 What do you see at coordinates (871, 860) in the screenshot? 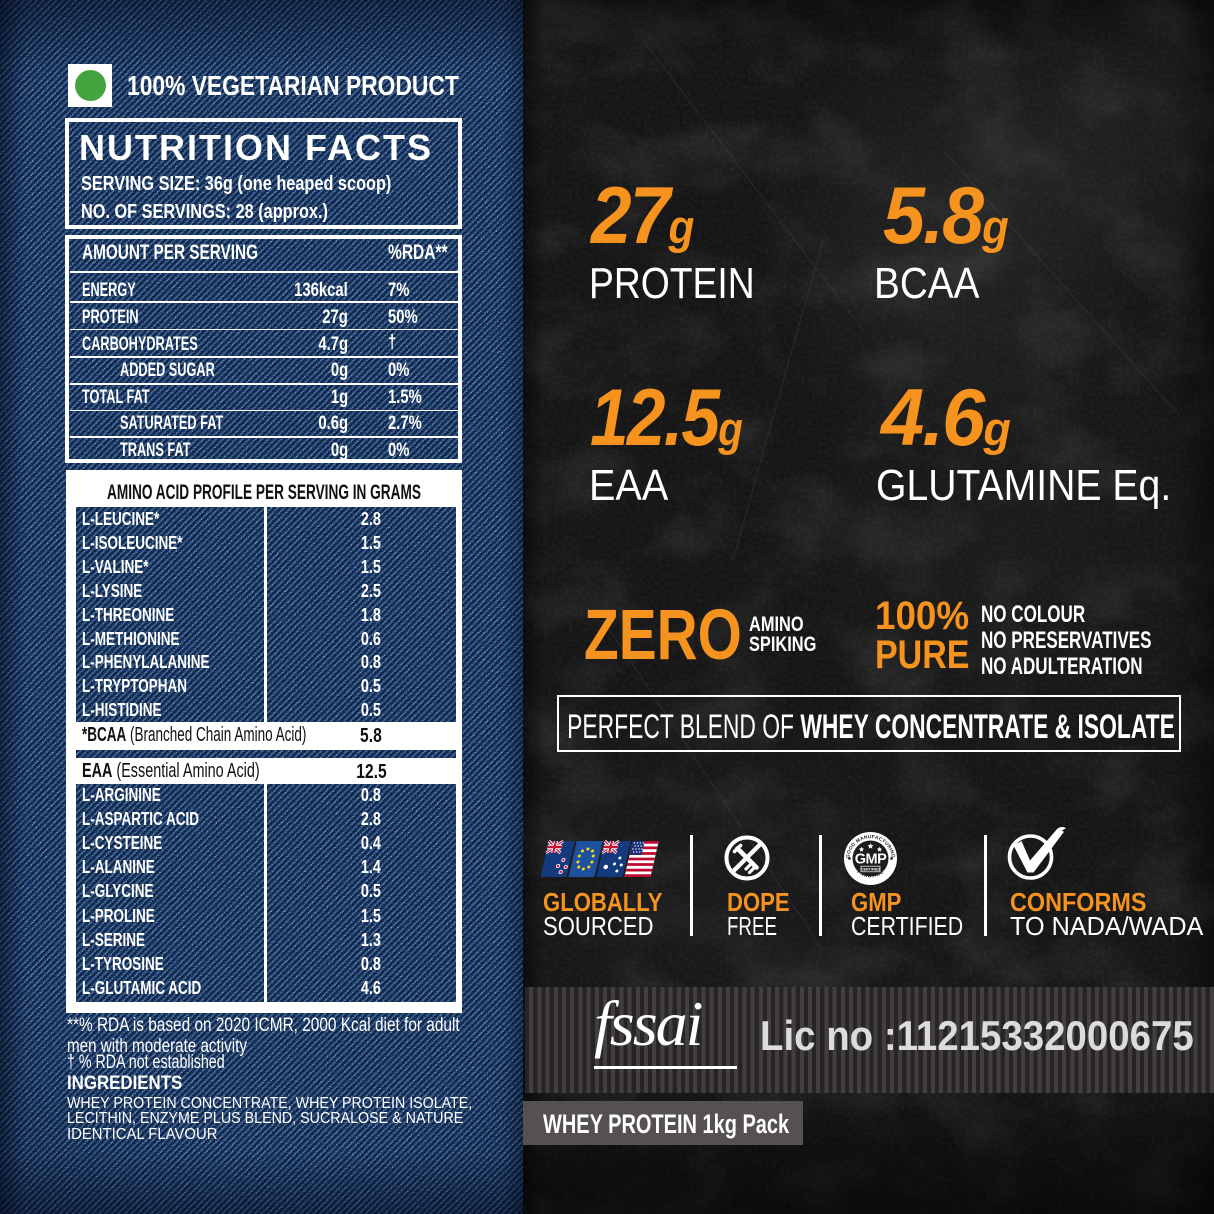
I see `svg-text: GMP` at bounding box center [871, 860].